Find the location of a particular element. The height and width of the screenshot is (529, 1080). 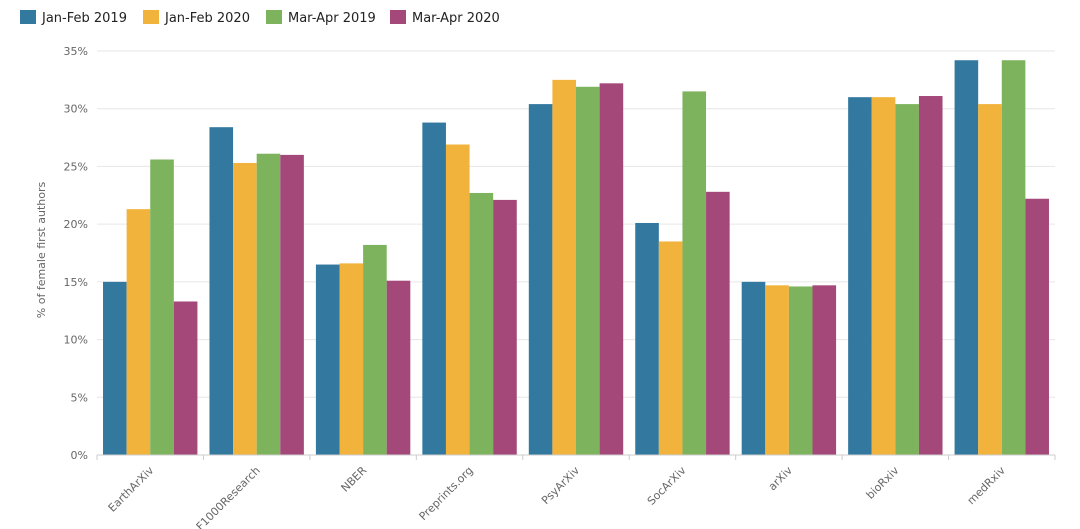

legend-item: Jan-Feb 2019 is located at coordinates (73, 18).